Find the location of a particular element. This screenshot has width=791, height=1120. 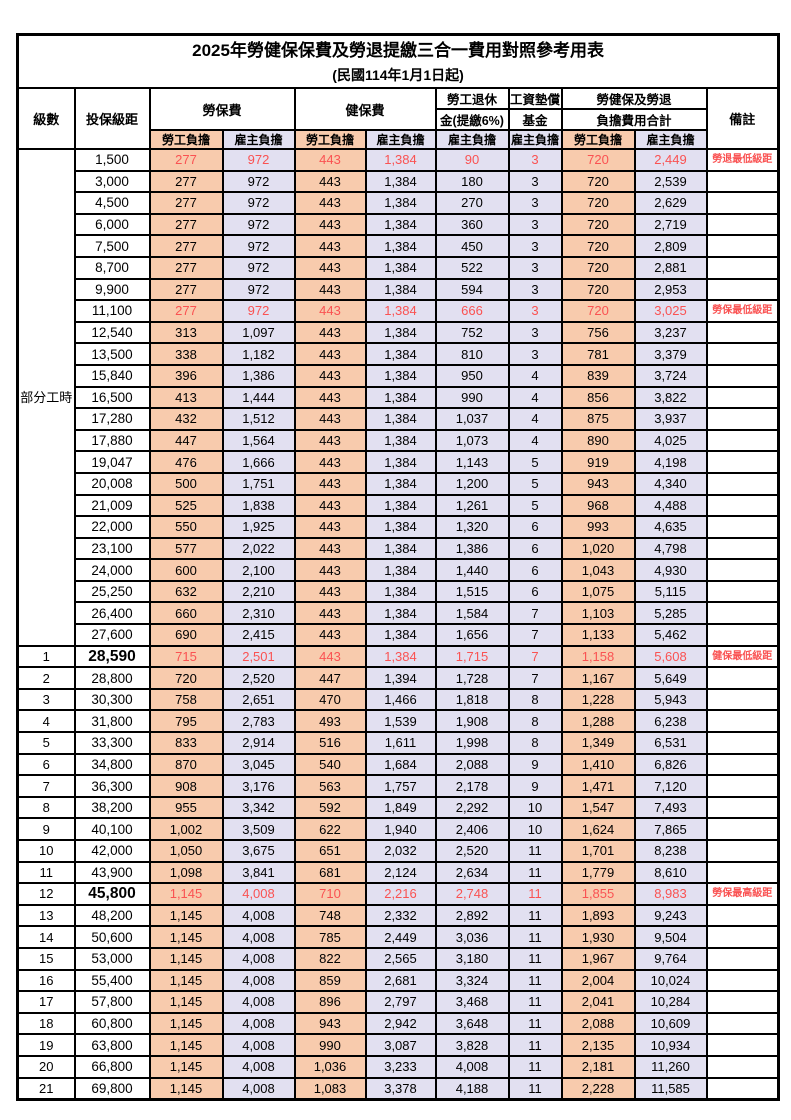

total-employee-cell: 720 is located at coordinates (598, 160).